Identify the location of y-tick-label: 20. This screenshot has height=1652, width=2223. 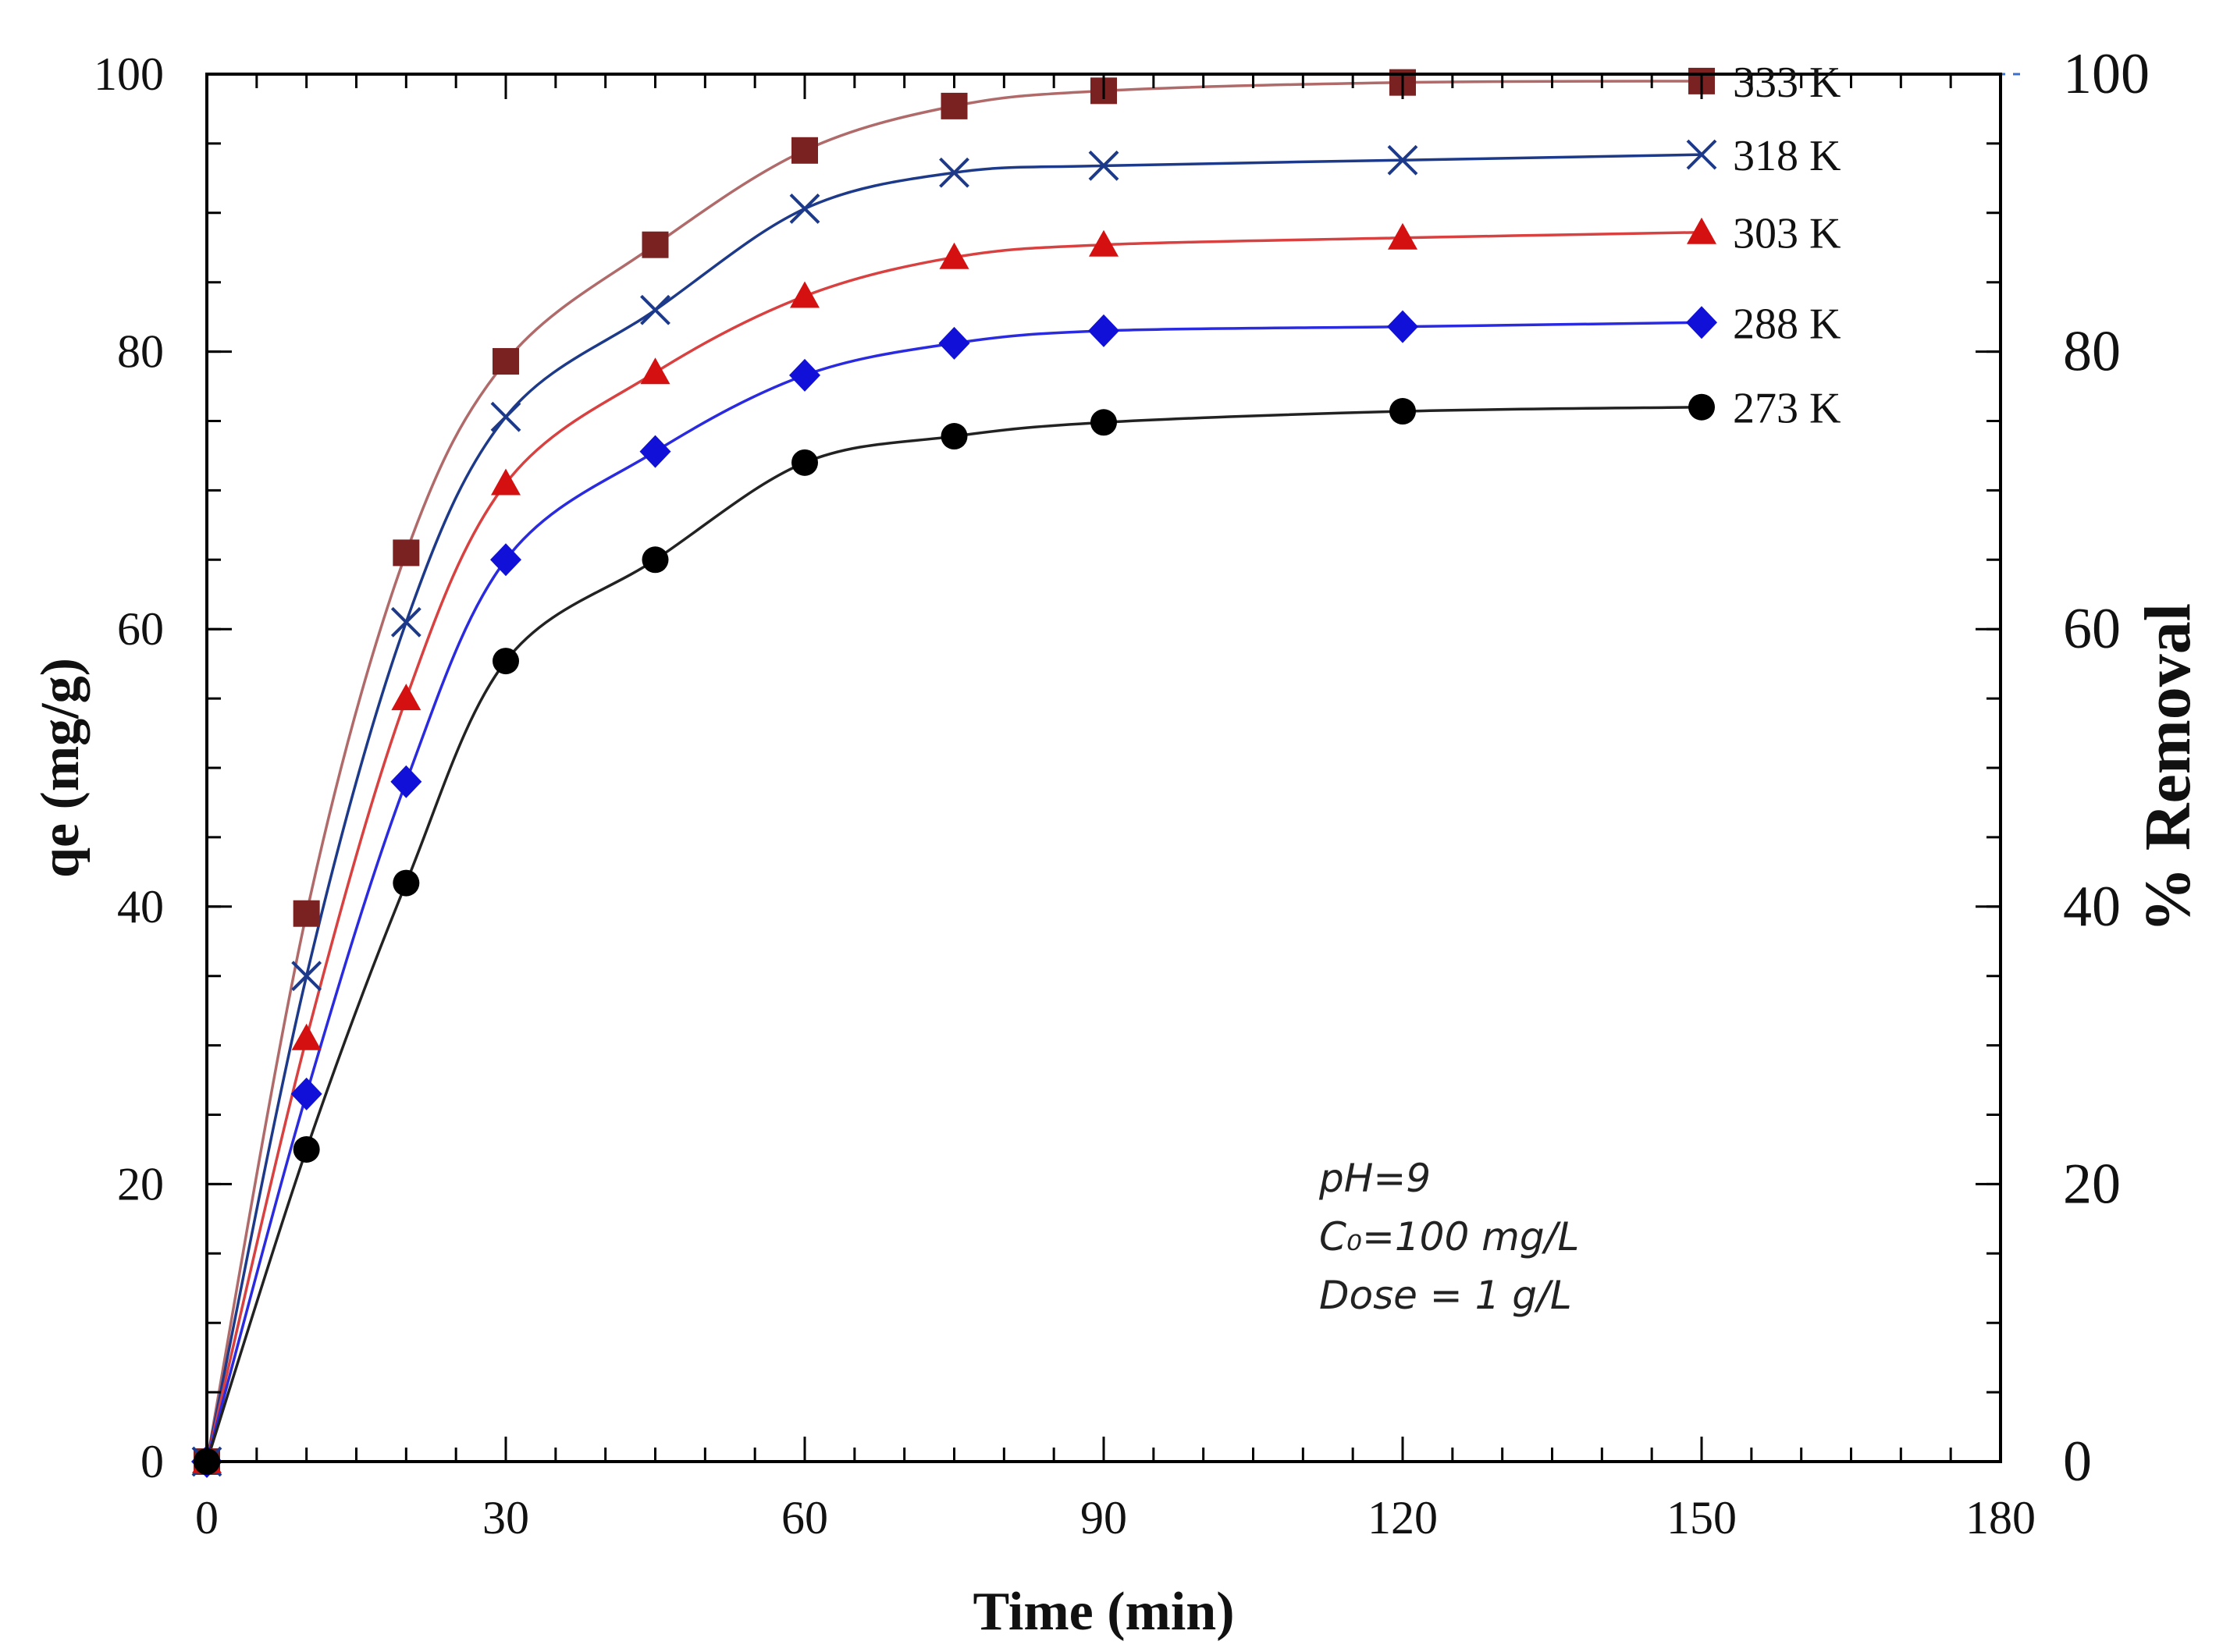
(140, 1184).